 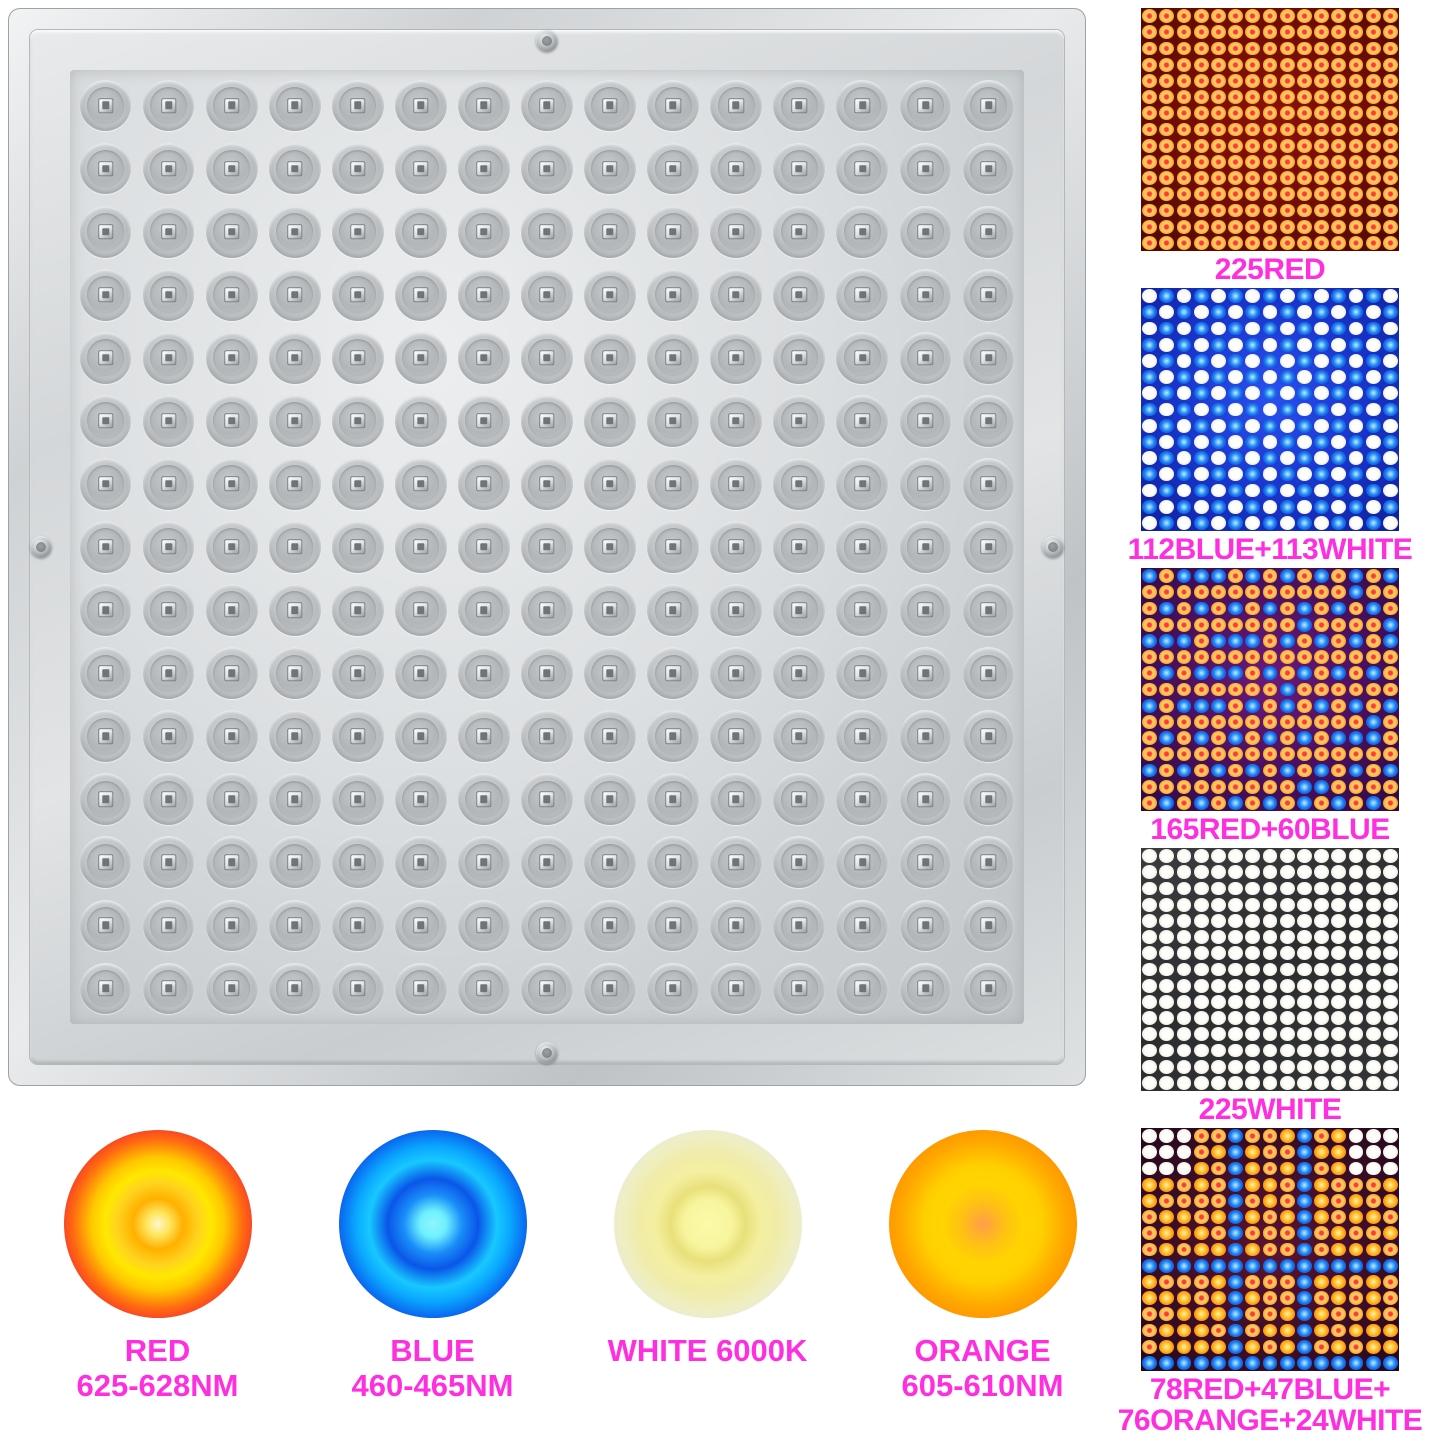 I want to click on variant-option-5: 78RED+47BLUE+ 76ORANGE+24WHITE, so click(x=1270, y=1282).